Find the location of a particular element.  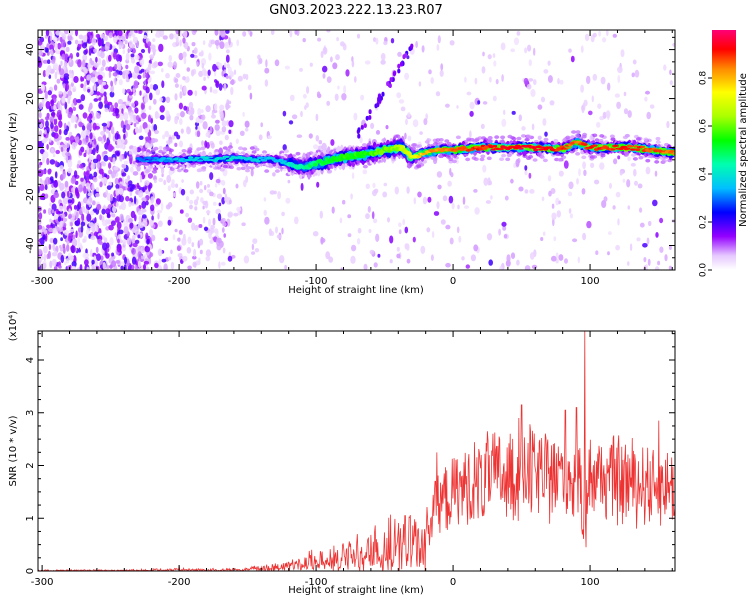

spectrogram-streak-blob is located at coordinates (402, 64).